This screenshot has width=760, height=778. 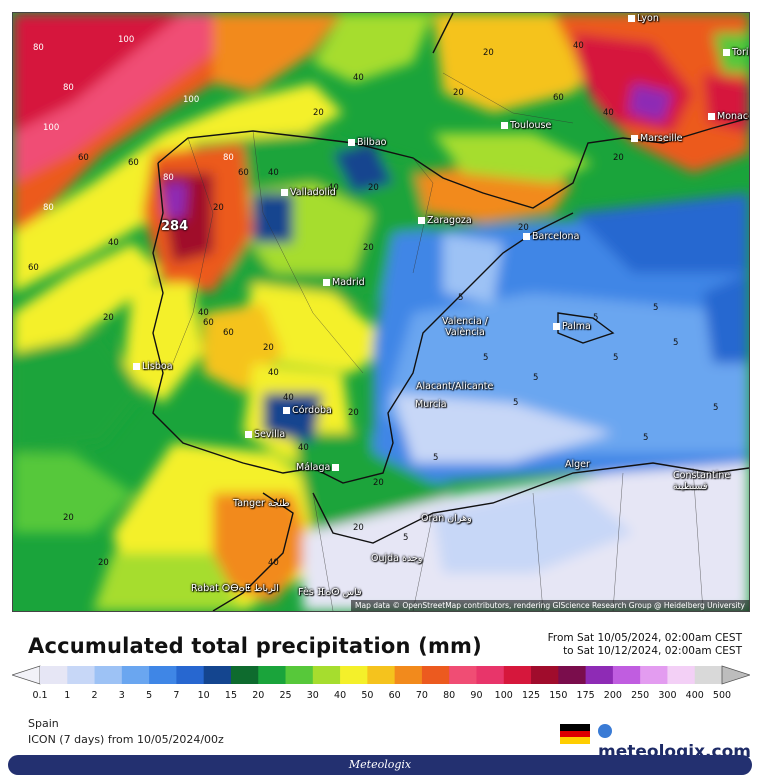 I want to click on city-label: Oujda وجدة, so click(x=397, y=558).